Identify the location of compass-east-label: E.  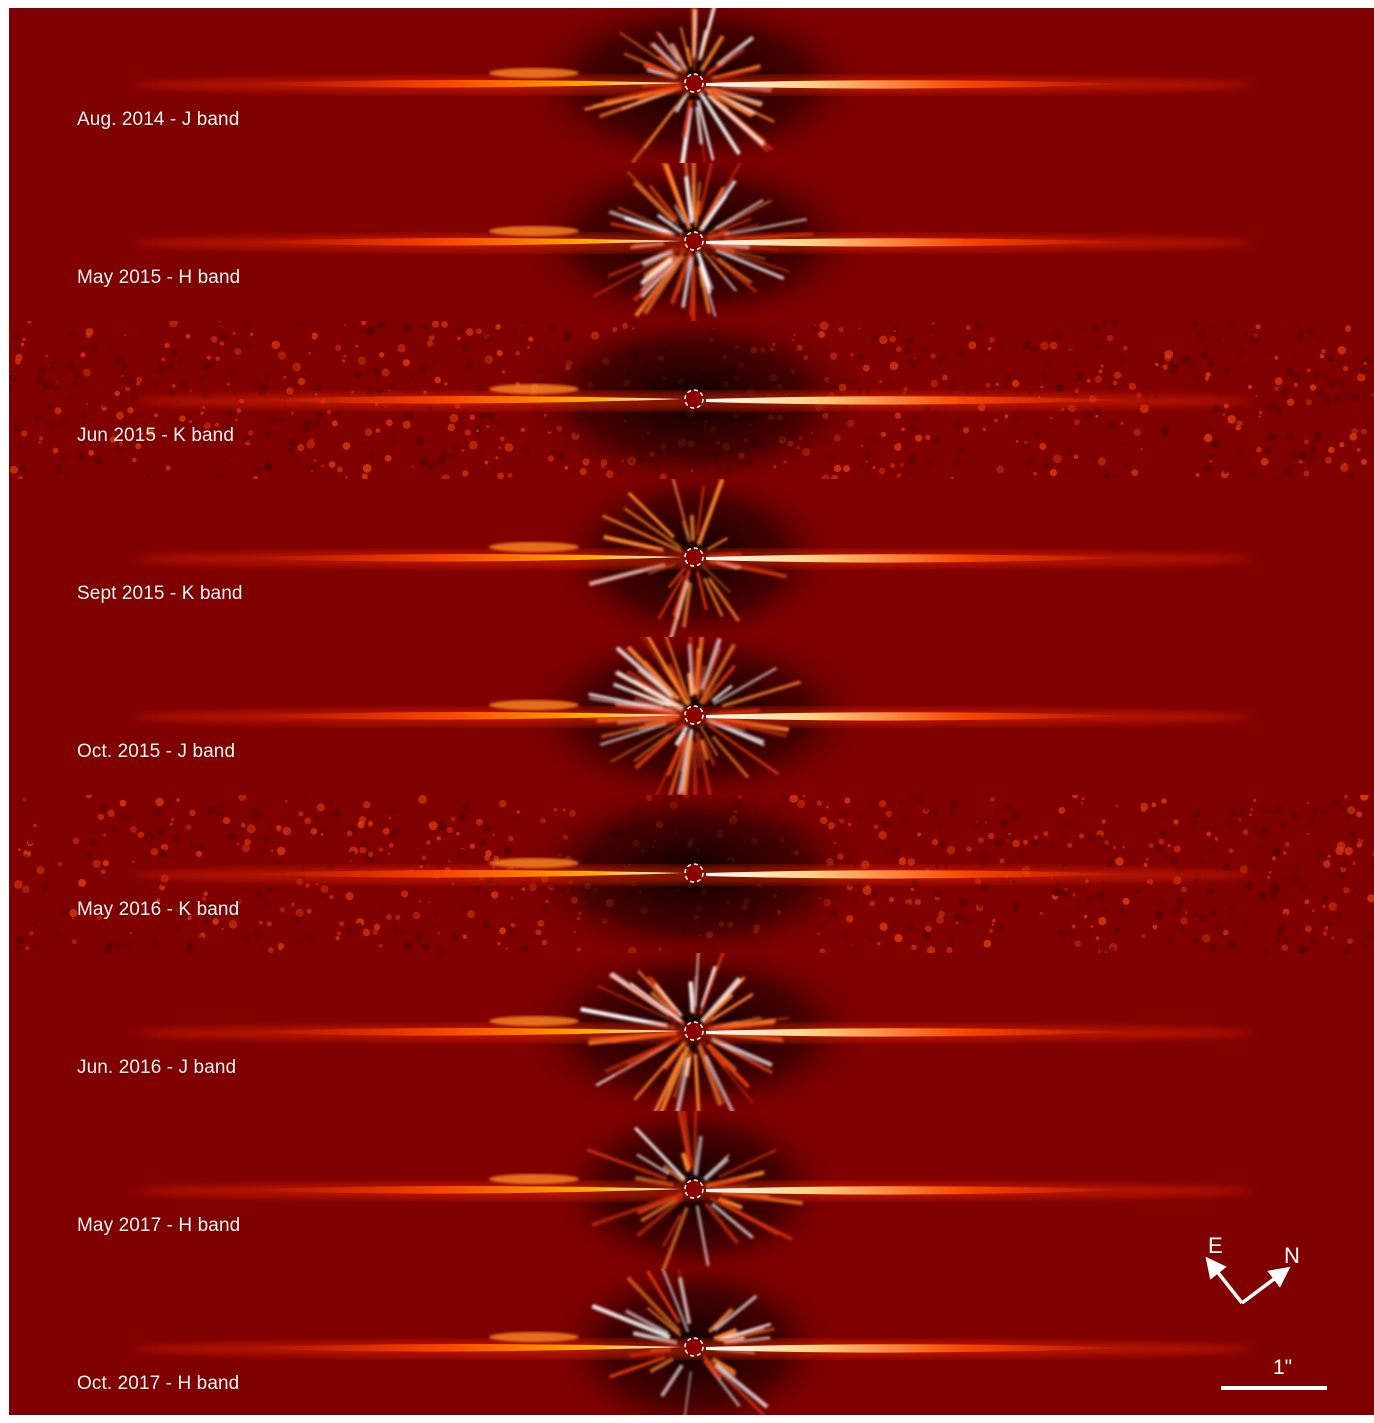
(1215, 1245).